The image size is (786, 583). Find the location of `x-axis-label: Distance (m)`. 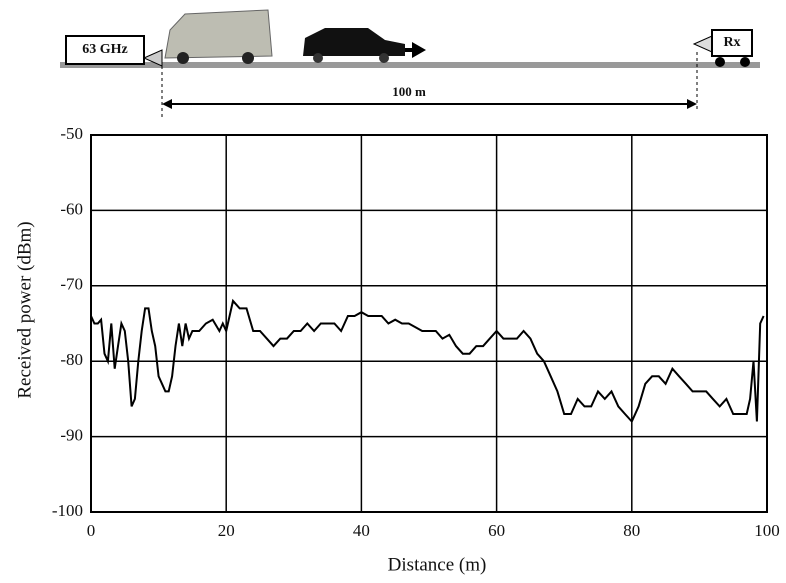

x-axis-label: Distance (m) is located at coordinates (437, 564).